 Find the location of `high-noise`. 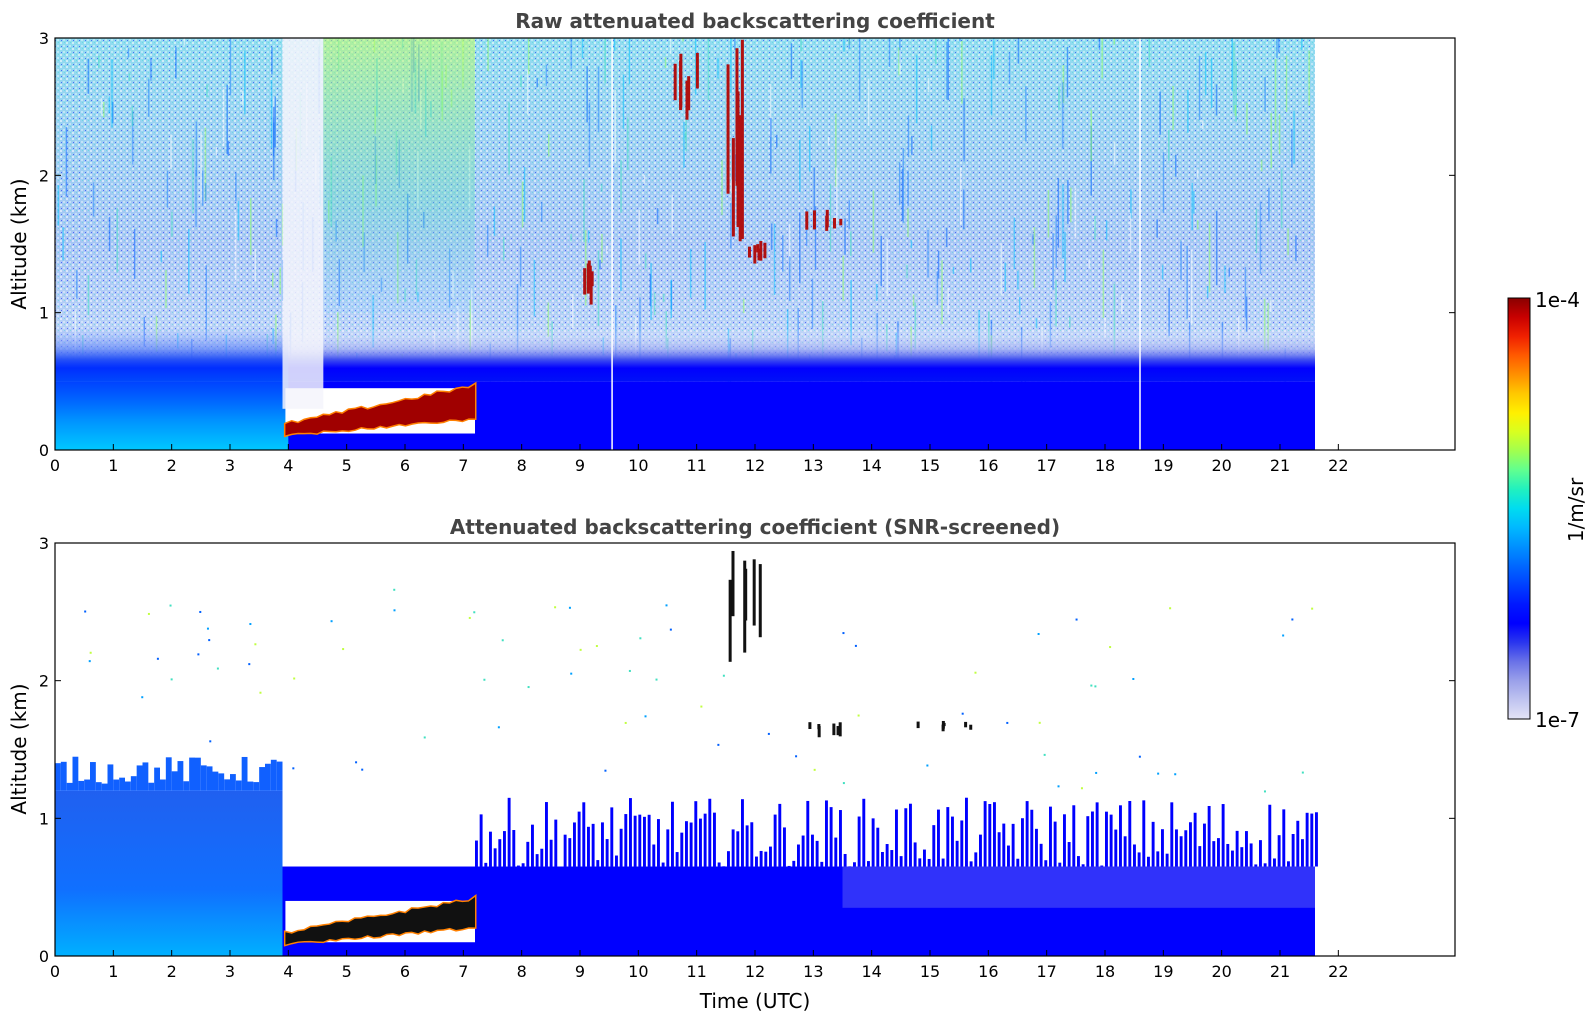

high-noise is located at coordinates (399, 175).